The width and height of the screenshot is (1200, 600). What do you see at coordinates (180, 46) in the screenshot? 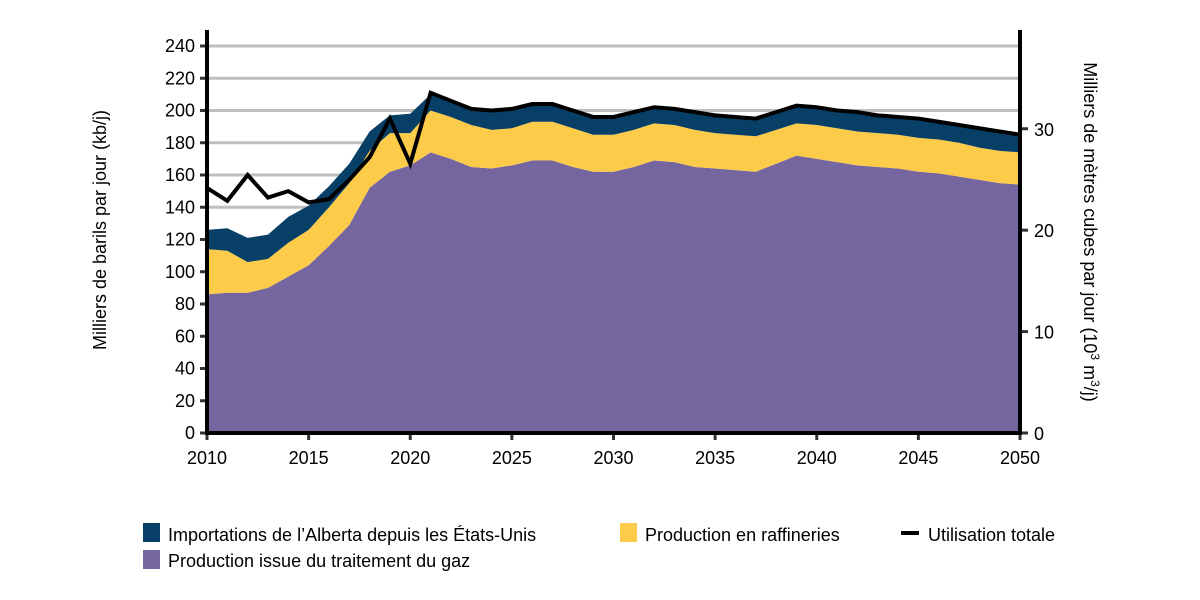
I see `y-tick-label: 240` at bounding box center [180, 46].